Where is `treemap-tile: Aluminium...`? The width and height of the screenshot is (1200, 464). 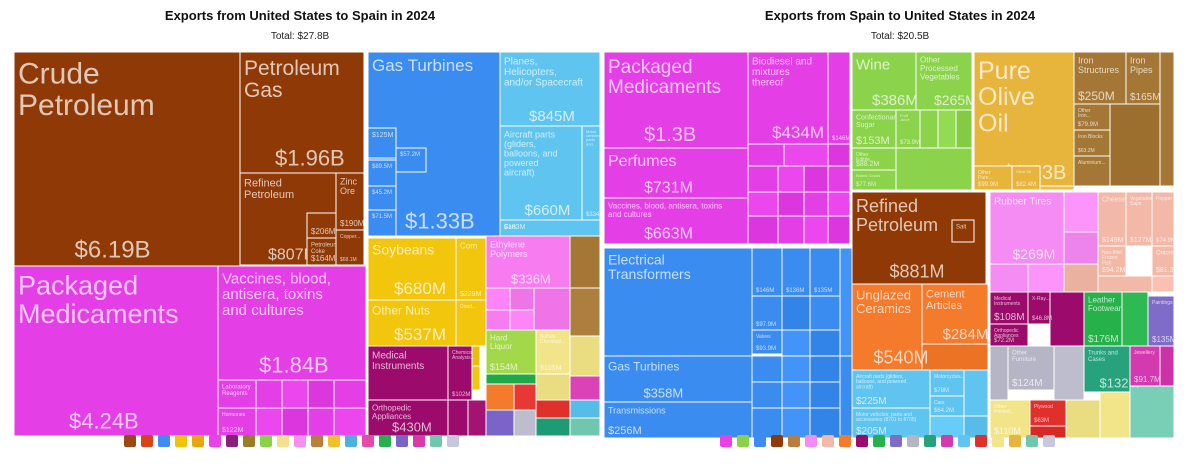
treemap-tile: Aluminium... is located at coordinates (1092, 171).